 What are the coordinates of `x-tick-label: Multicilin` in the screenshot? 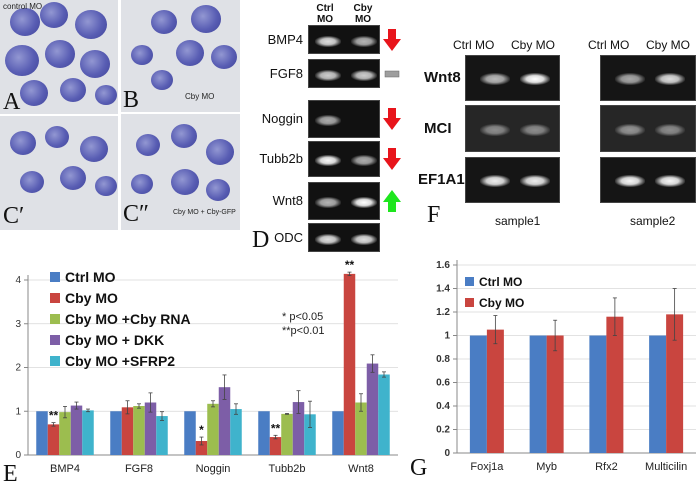 It's located at (666, 467).